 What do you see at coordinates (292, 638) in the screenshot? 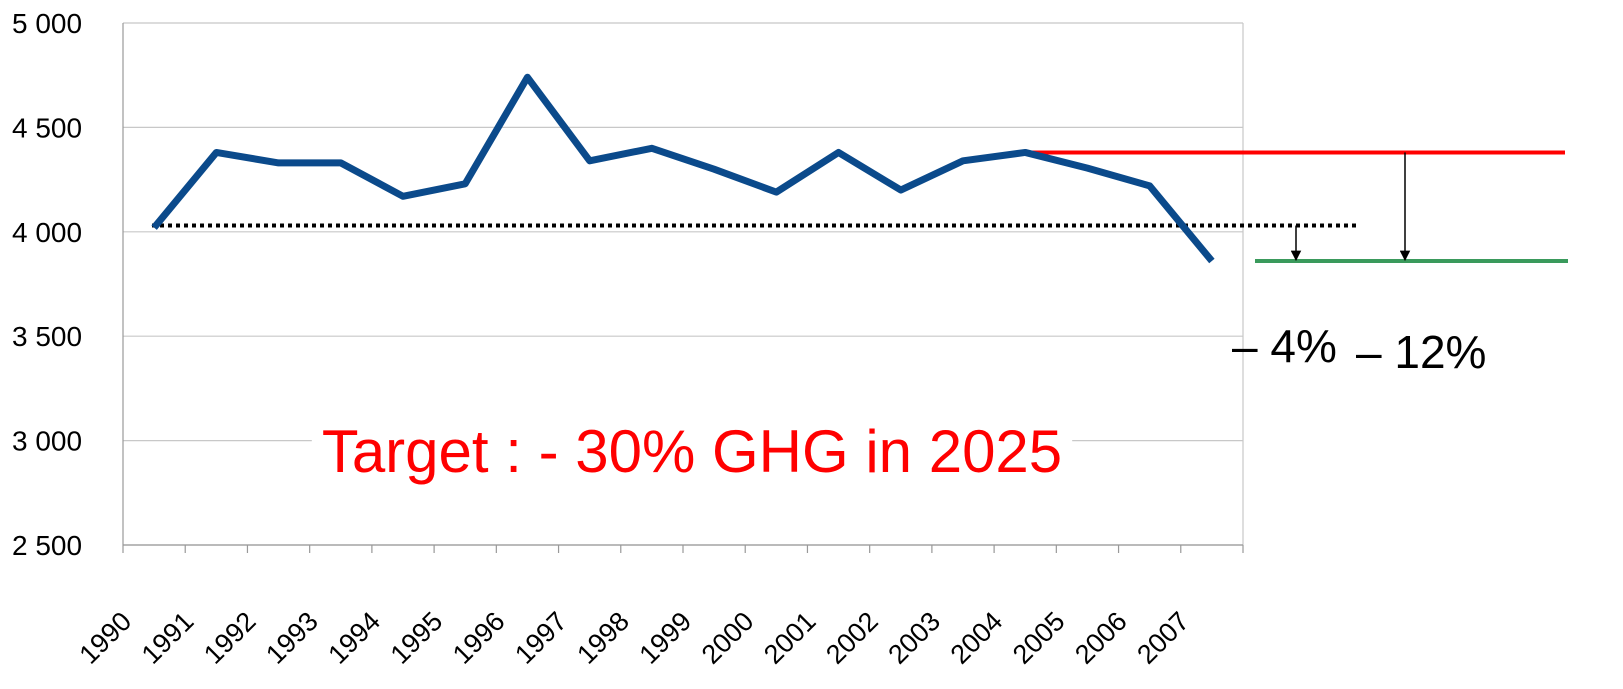
I see `x-tick-label: 1993` at bounding box center [292, 638].